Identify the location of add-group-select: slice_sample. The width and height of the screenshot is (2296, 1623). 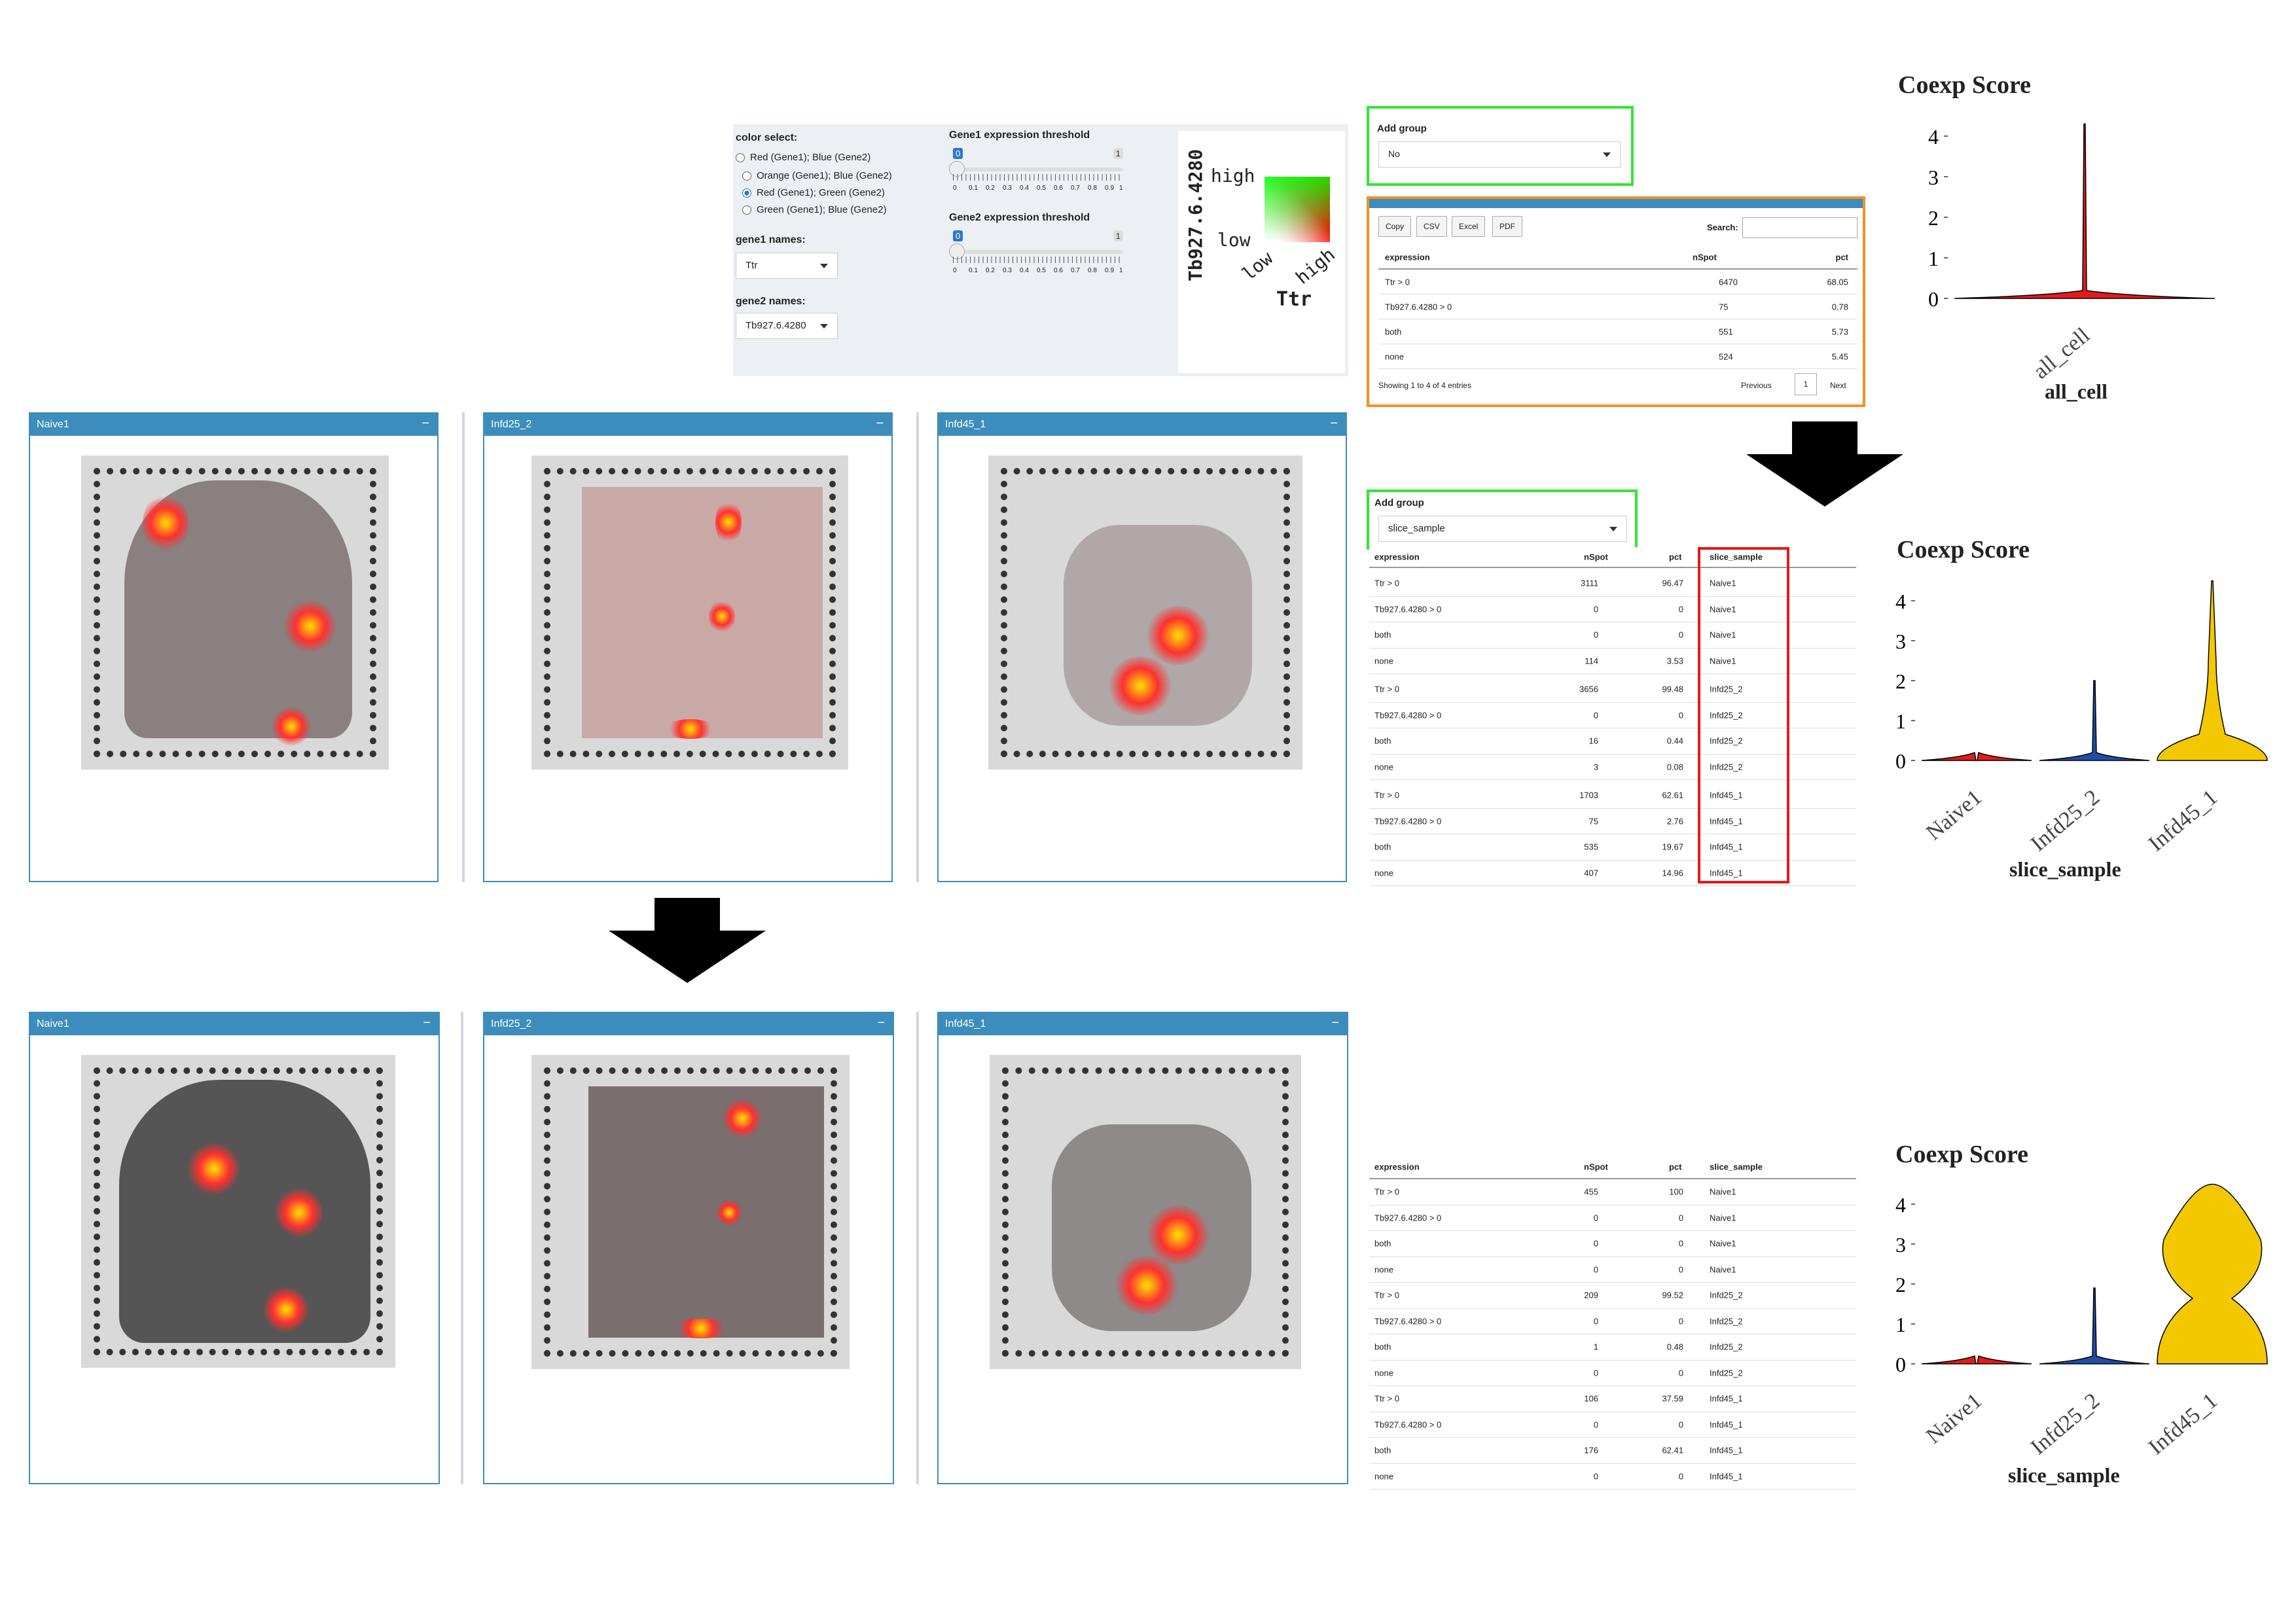
(1502, 529).